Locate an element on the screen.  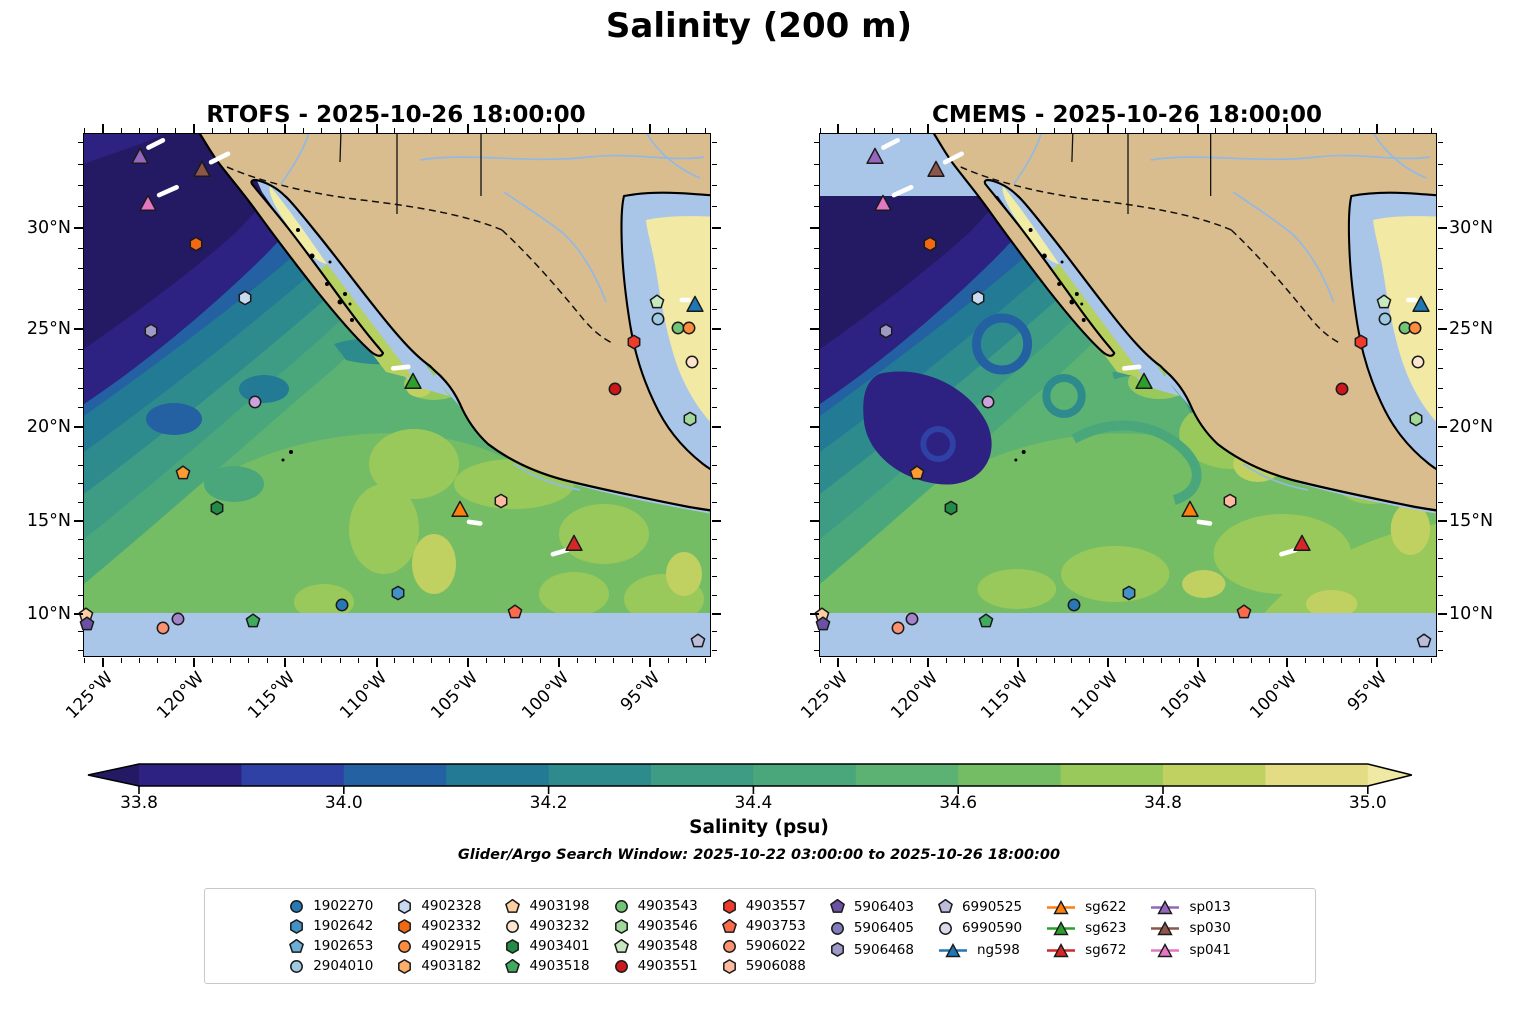
legend-label: 4903753 is located at coordinates (775, 926).